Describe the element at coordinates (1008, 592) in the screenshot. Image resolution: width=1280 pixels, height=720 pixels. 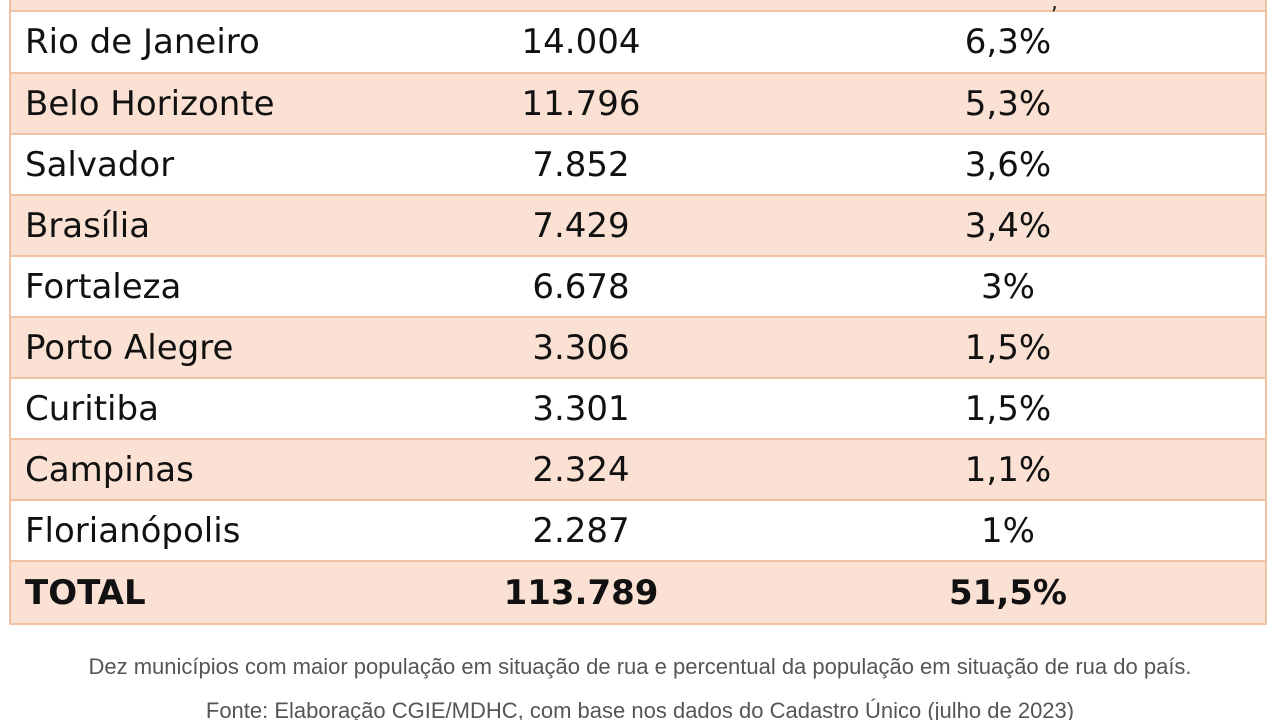
I see `total-percent-cell: 51,5%` at that location.